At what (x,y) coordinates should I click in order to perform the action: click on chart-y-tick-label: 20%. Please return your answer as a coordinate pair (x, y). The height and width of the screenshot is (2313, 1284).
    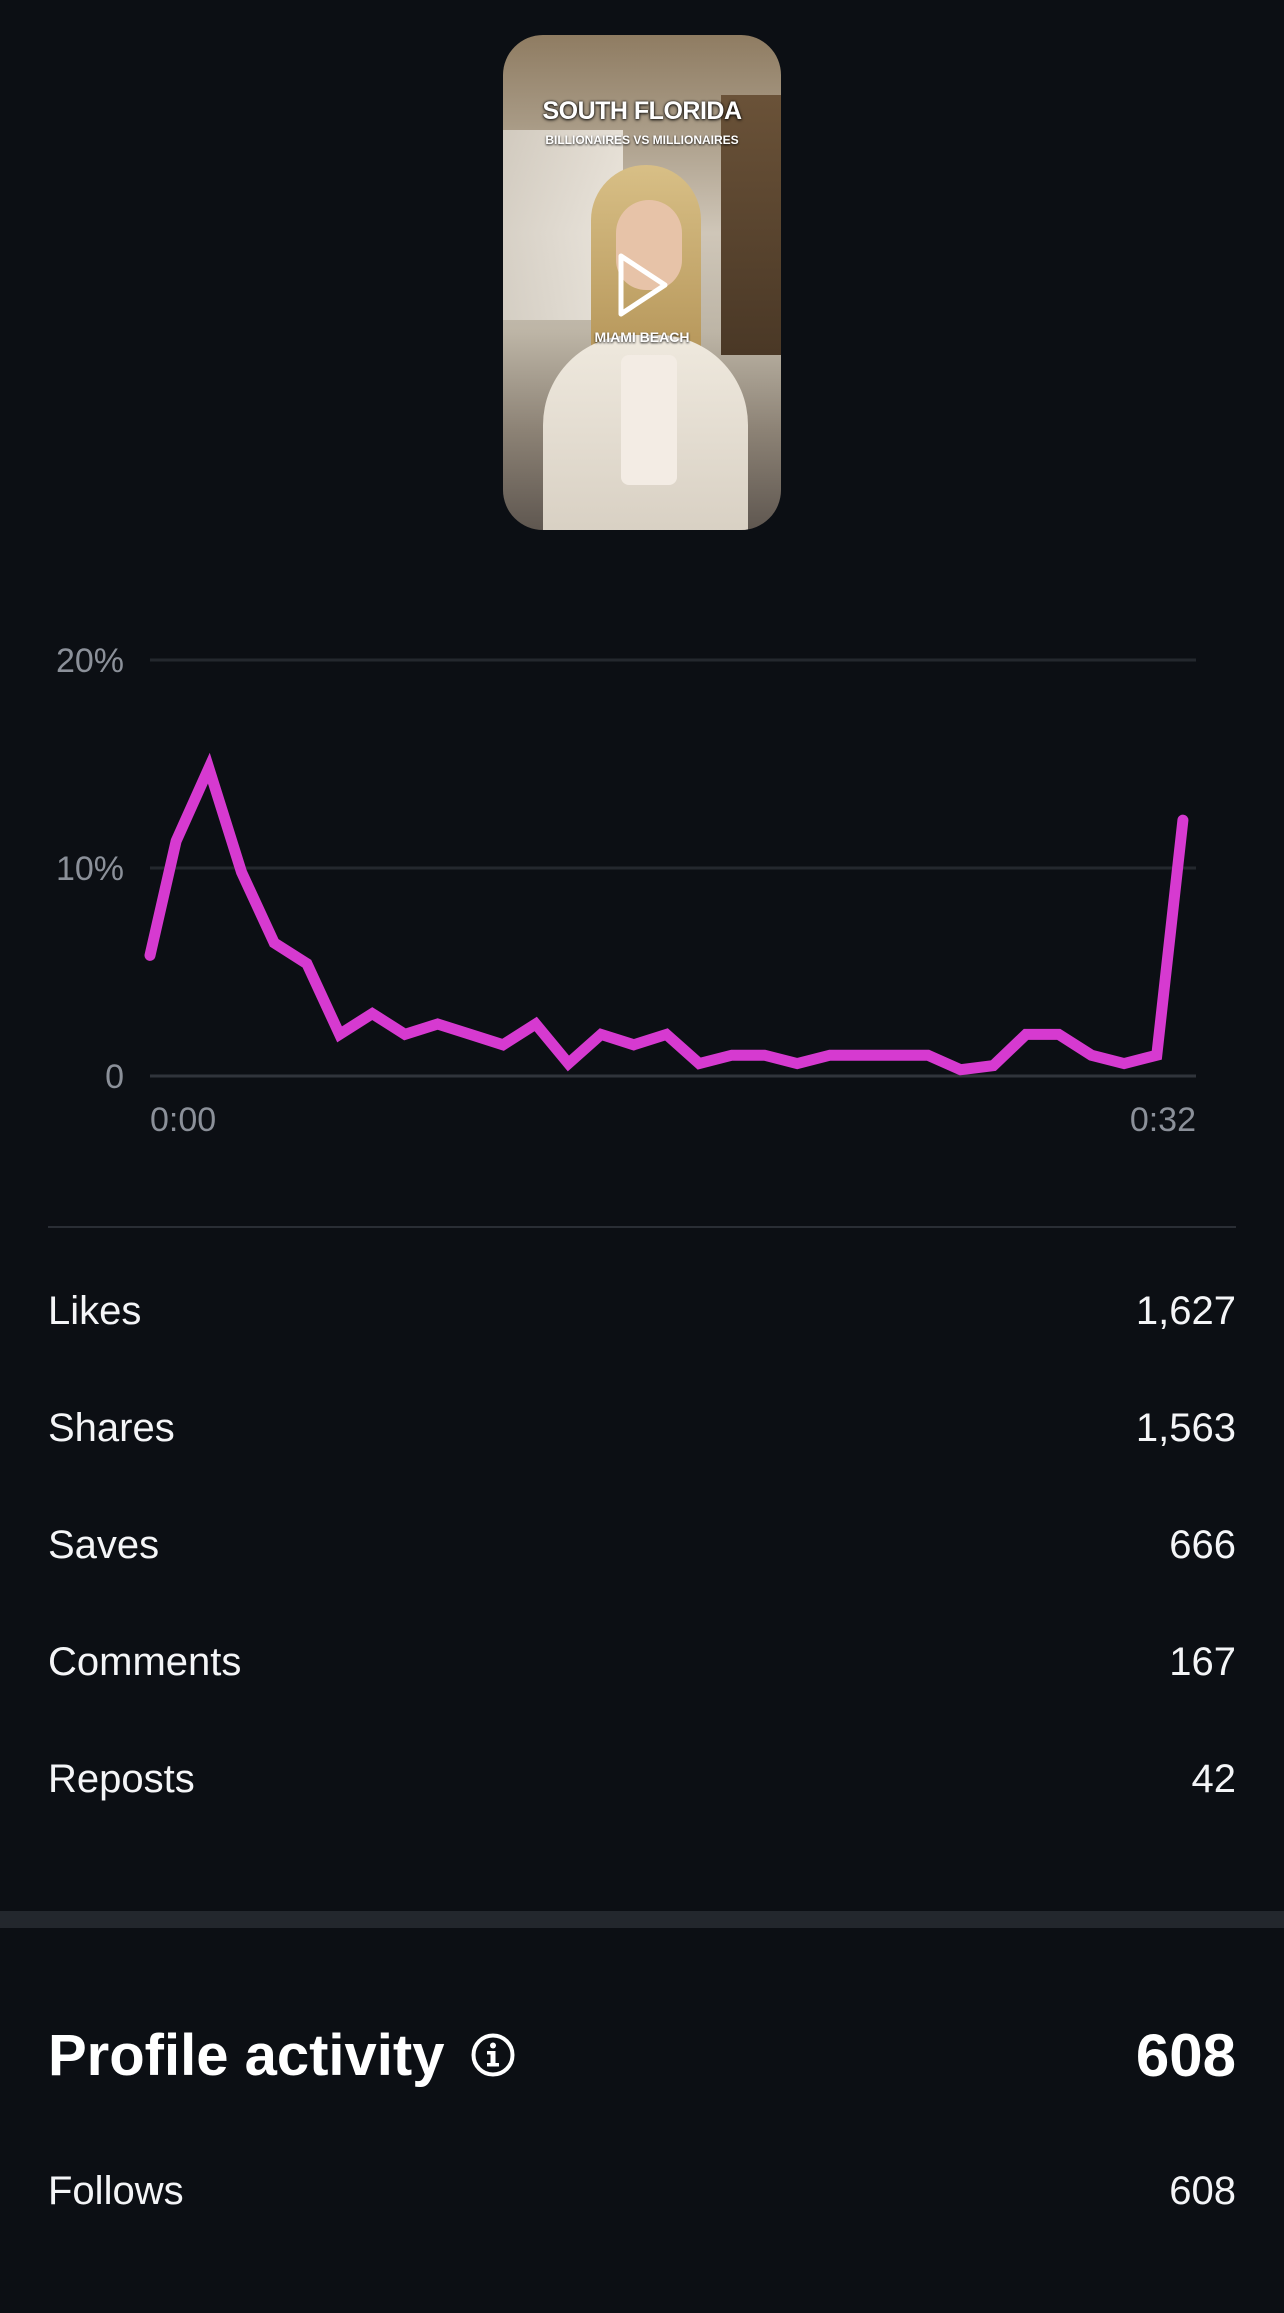
    Looking at the image, I should click on (90, 661).